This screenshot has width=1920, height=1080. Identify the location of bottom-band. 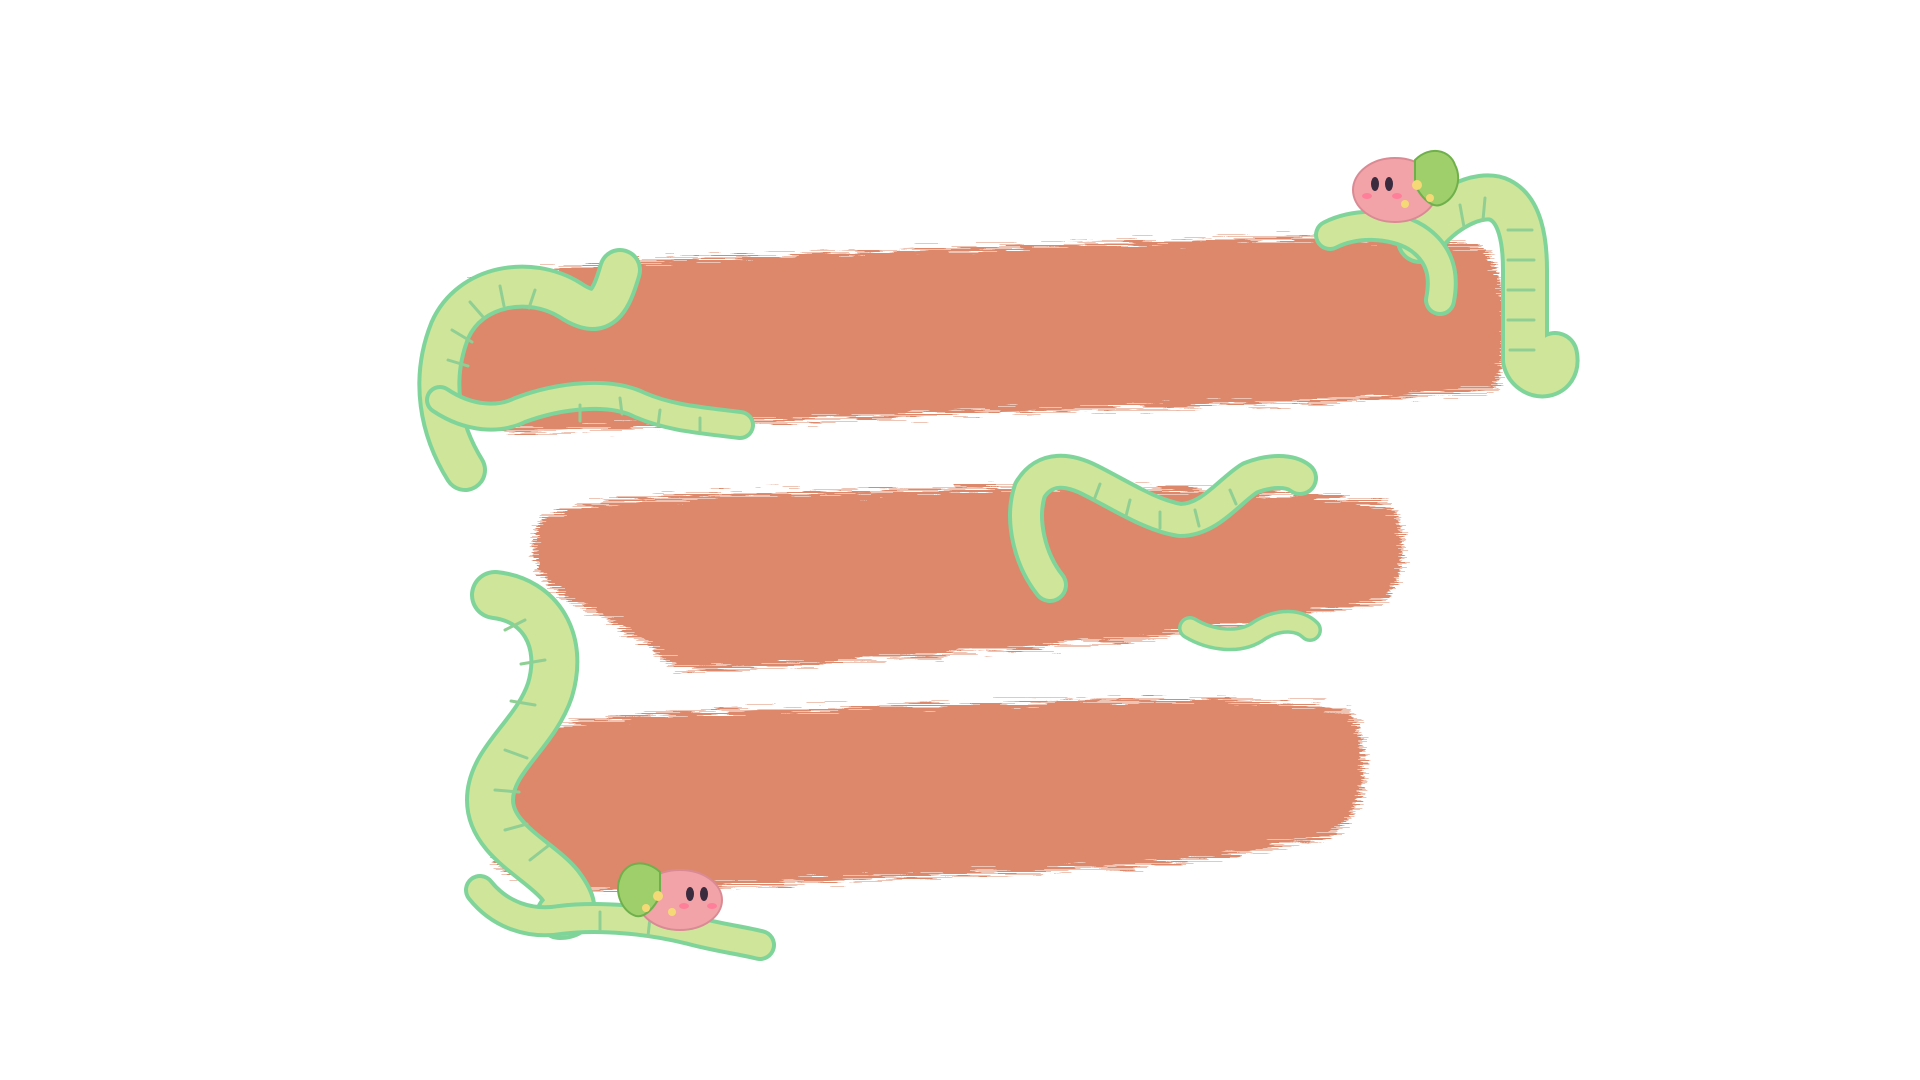
(928, 794).